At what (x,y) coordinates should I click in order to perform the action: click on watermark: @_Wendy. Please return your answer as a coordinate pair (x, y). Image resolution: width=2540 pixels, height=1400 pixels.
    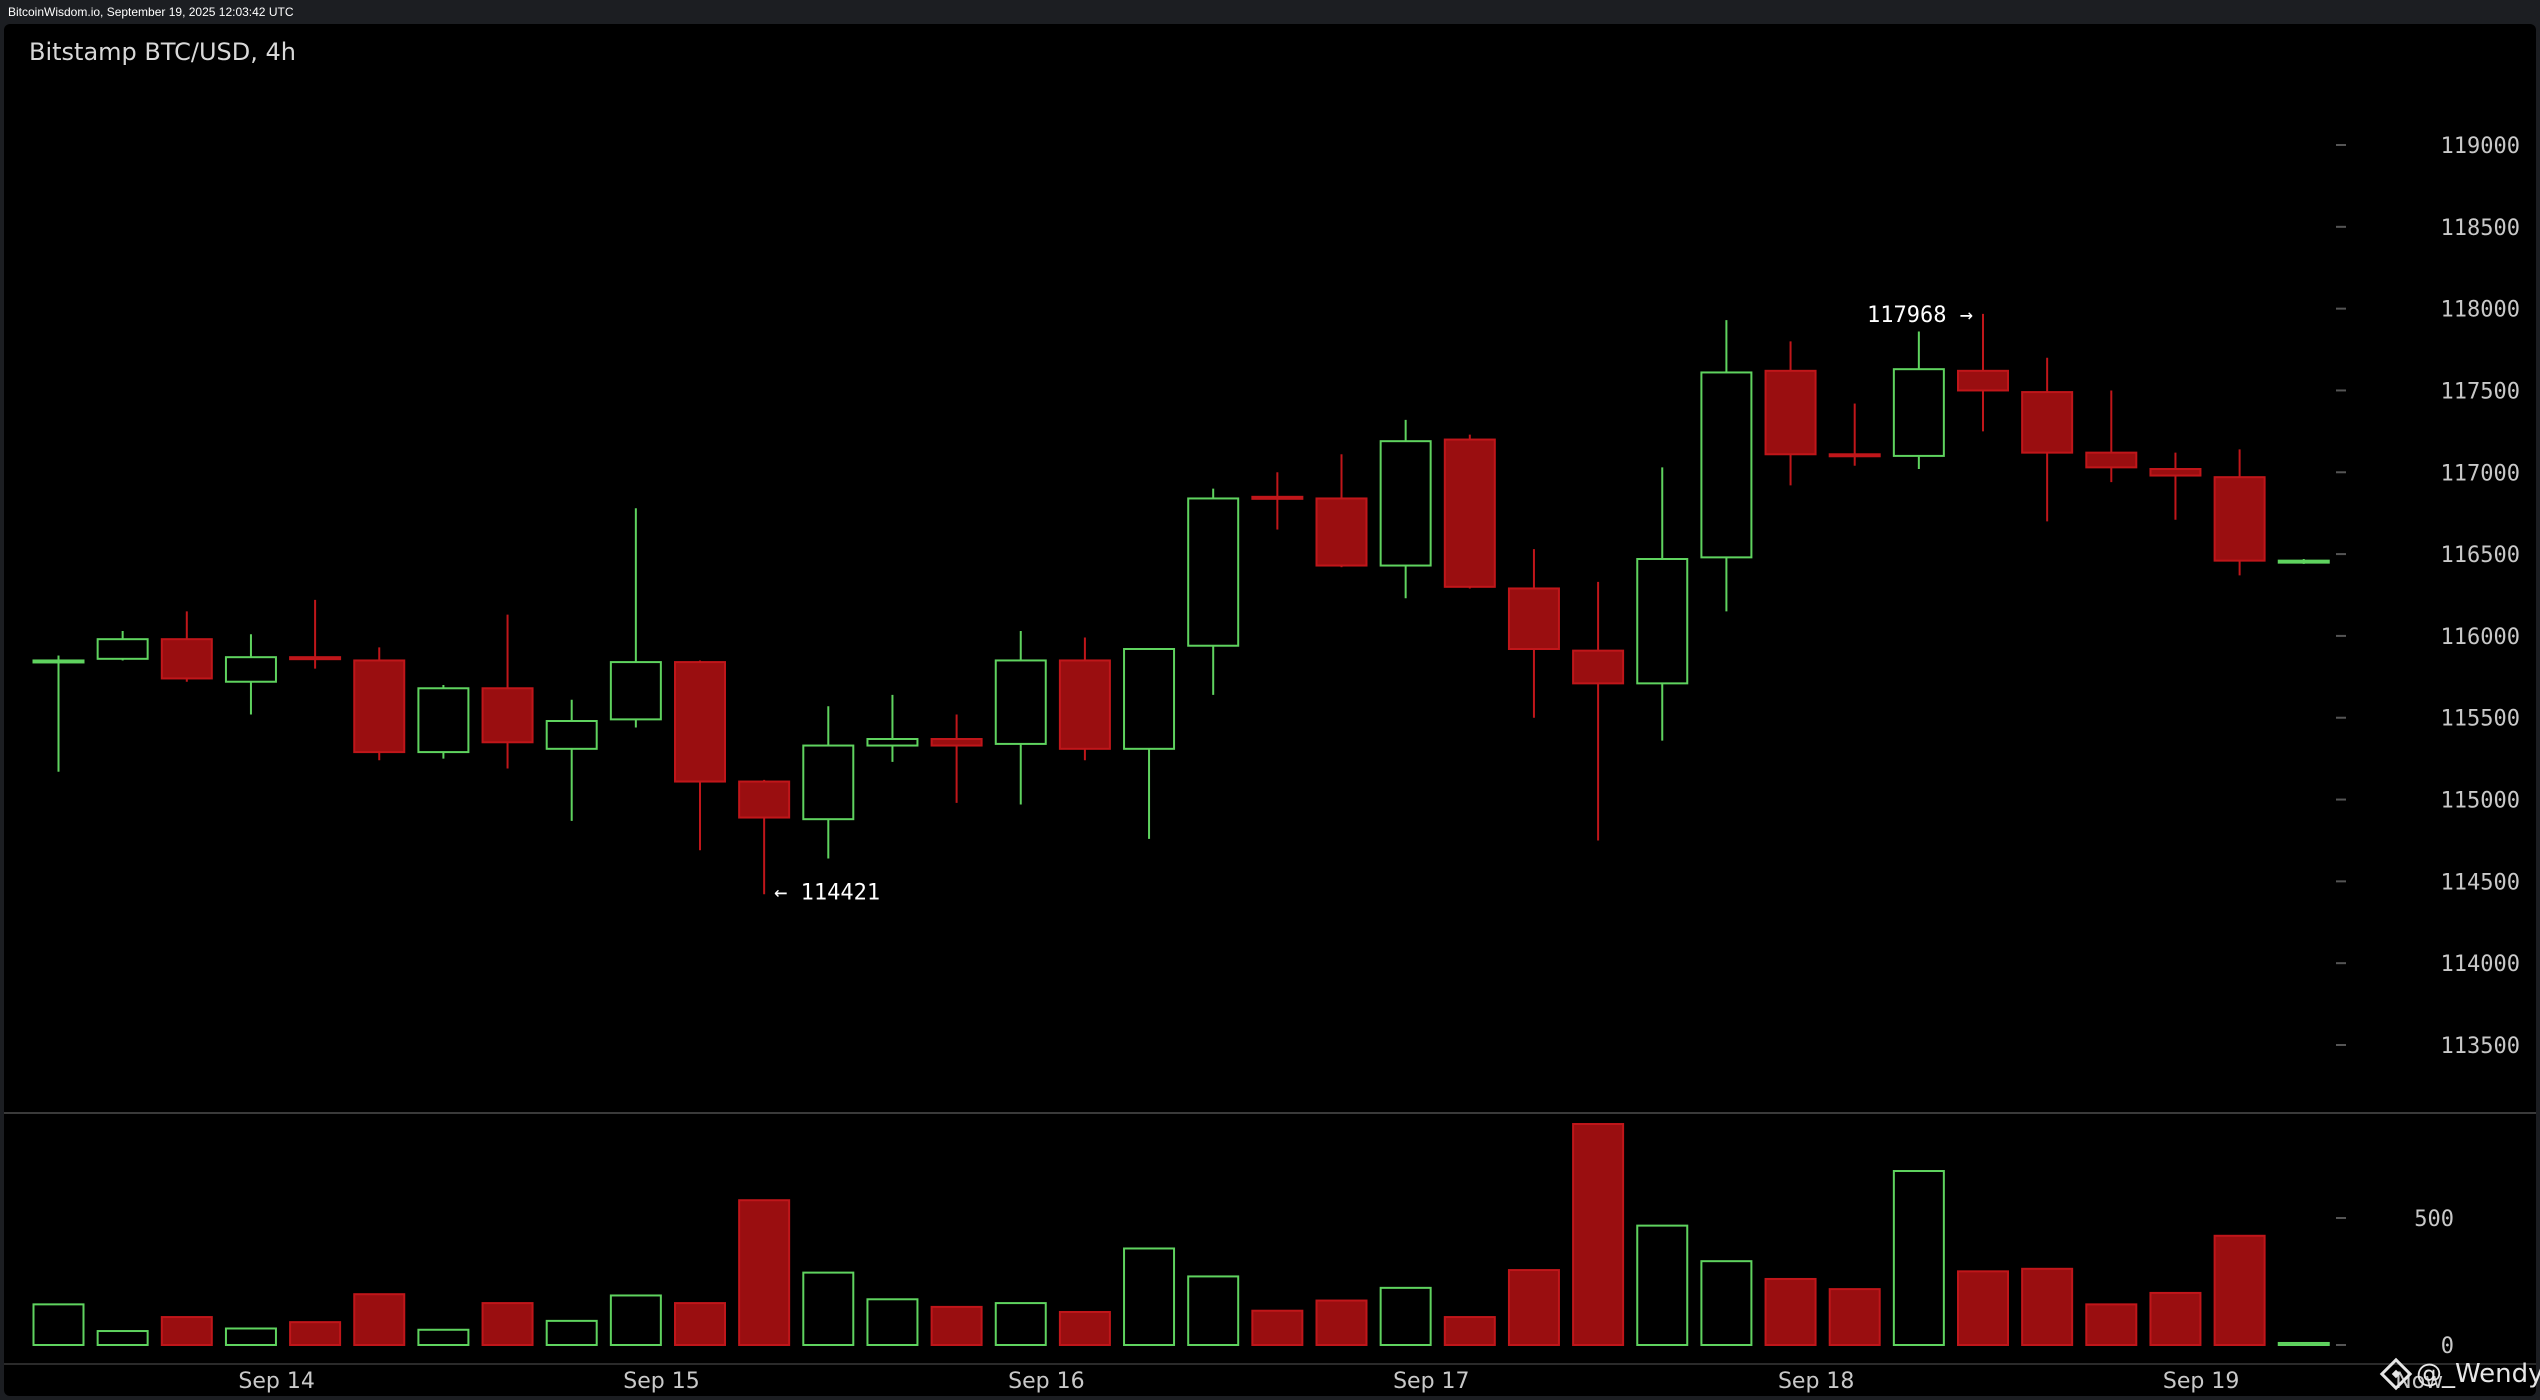
    Looking at the image, I should click on (2459, 1374).